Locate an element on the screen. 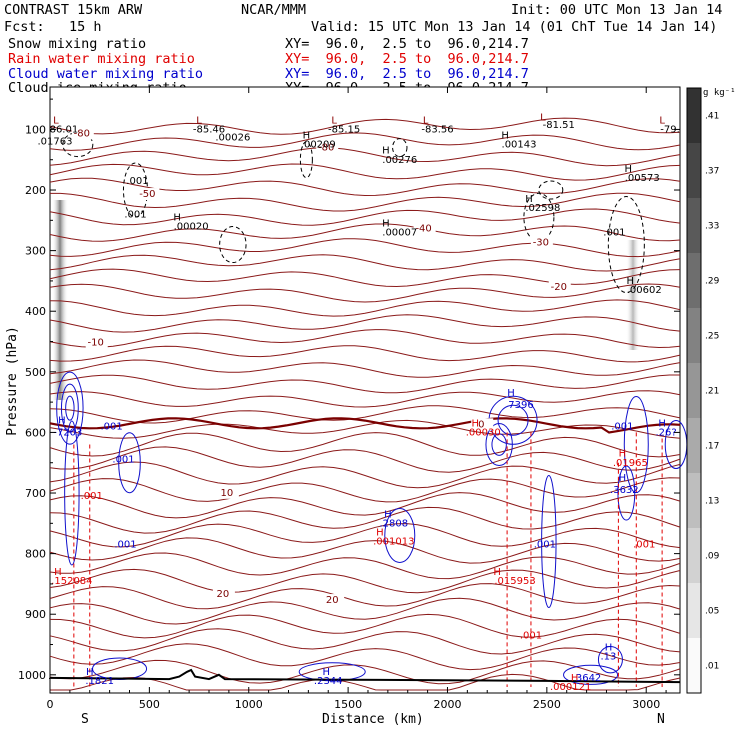 The height and width of the screenshot is (740, 740). contour-annotation: -85.46 is located at coordinates (209, 129).